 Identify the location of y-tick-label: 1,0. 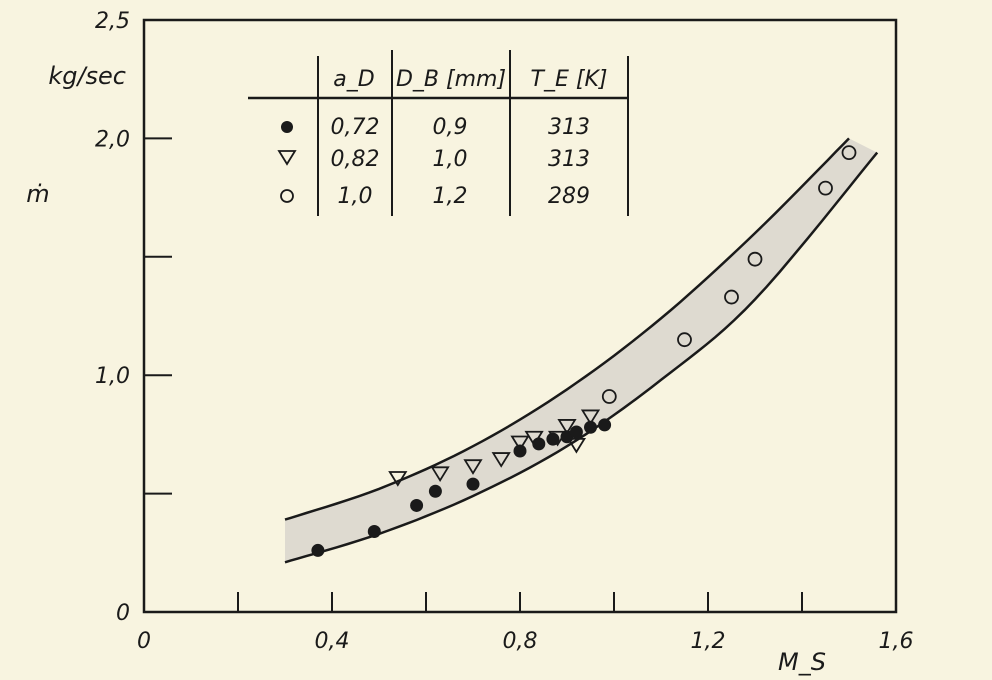
(112, 376).